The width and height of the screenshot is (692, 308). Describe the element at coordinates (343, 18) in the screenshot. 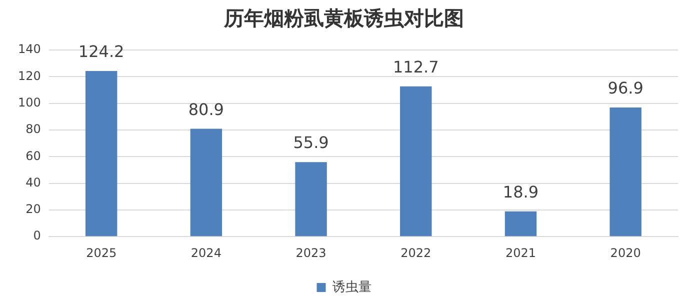

I see `chart-title: 历年烟粉虱黄板诱虫对比图` at that location.